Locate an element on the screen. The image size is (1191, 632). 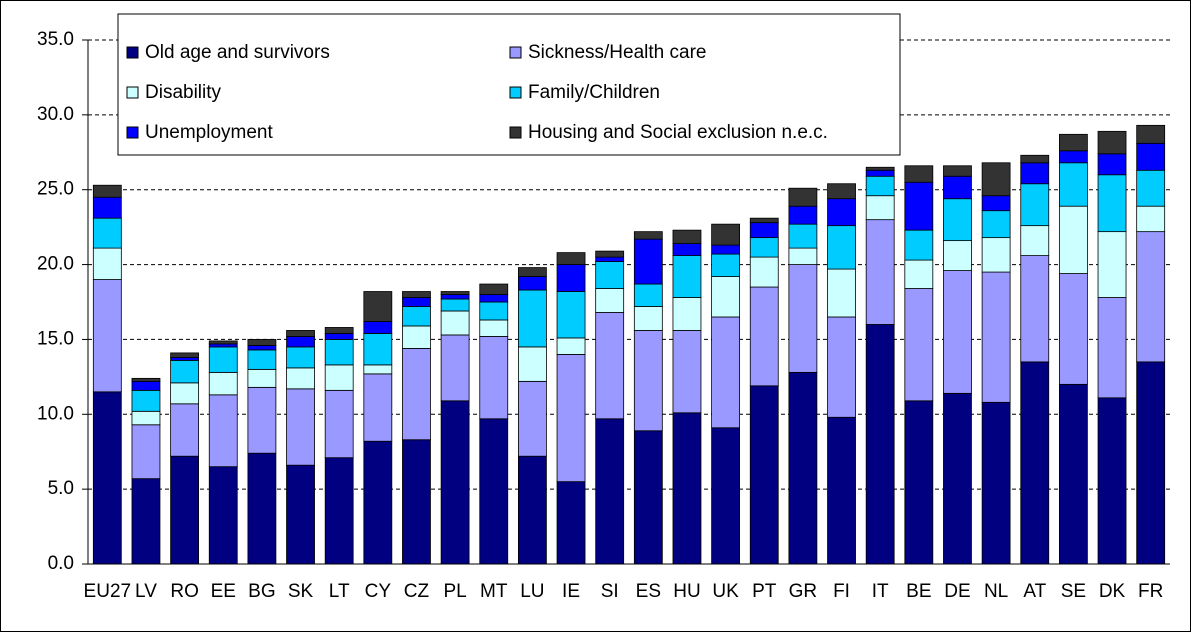
x-tick-label: SK is located at coordinates (301, 591).